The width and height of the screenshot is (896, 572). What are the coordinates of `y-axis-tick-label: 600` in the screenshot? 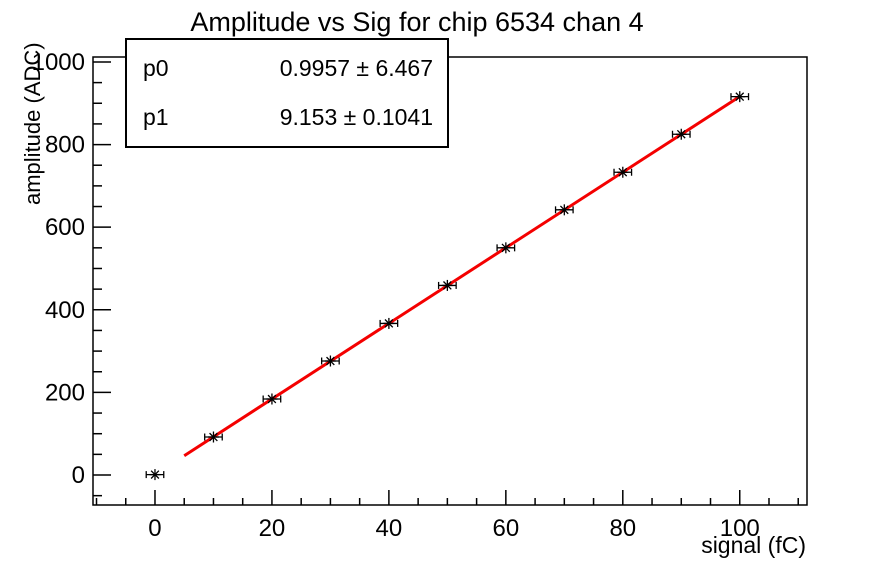 It's located at (65, 227).